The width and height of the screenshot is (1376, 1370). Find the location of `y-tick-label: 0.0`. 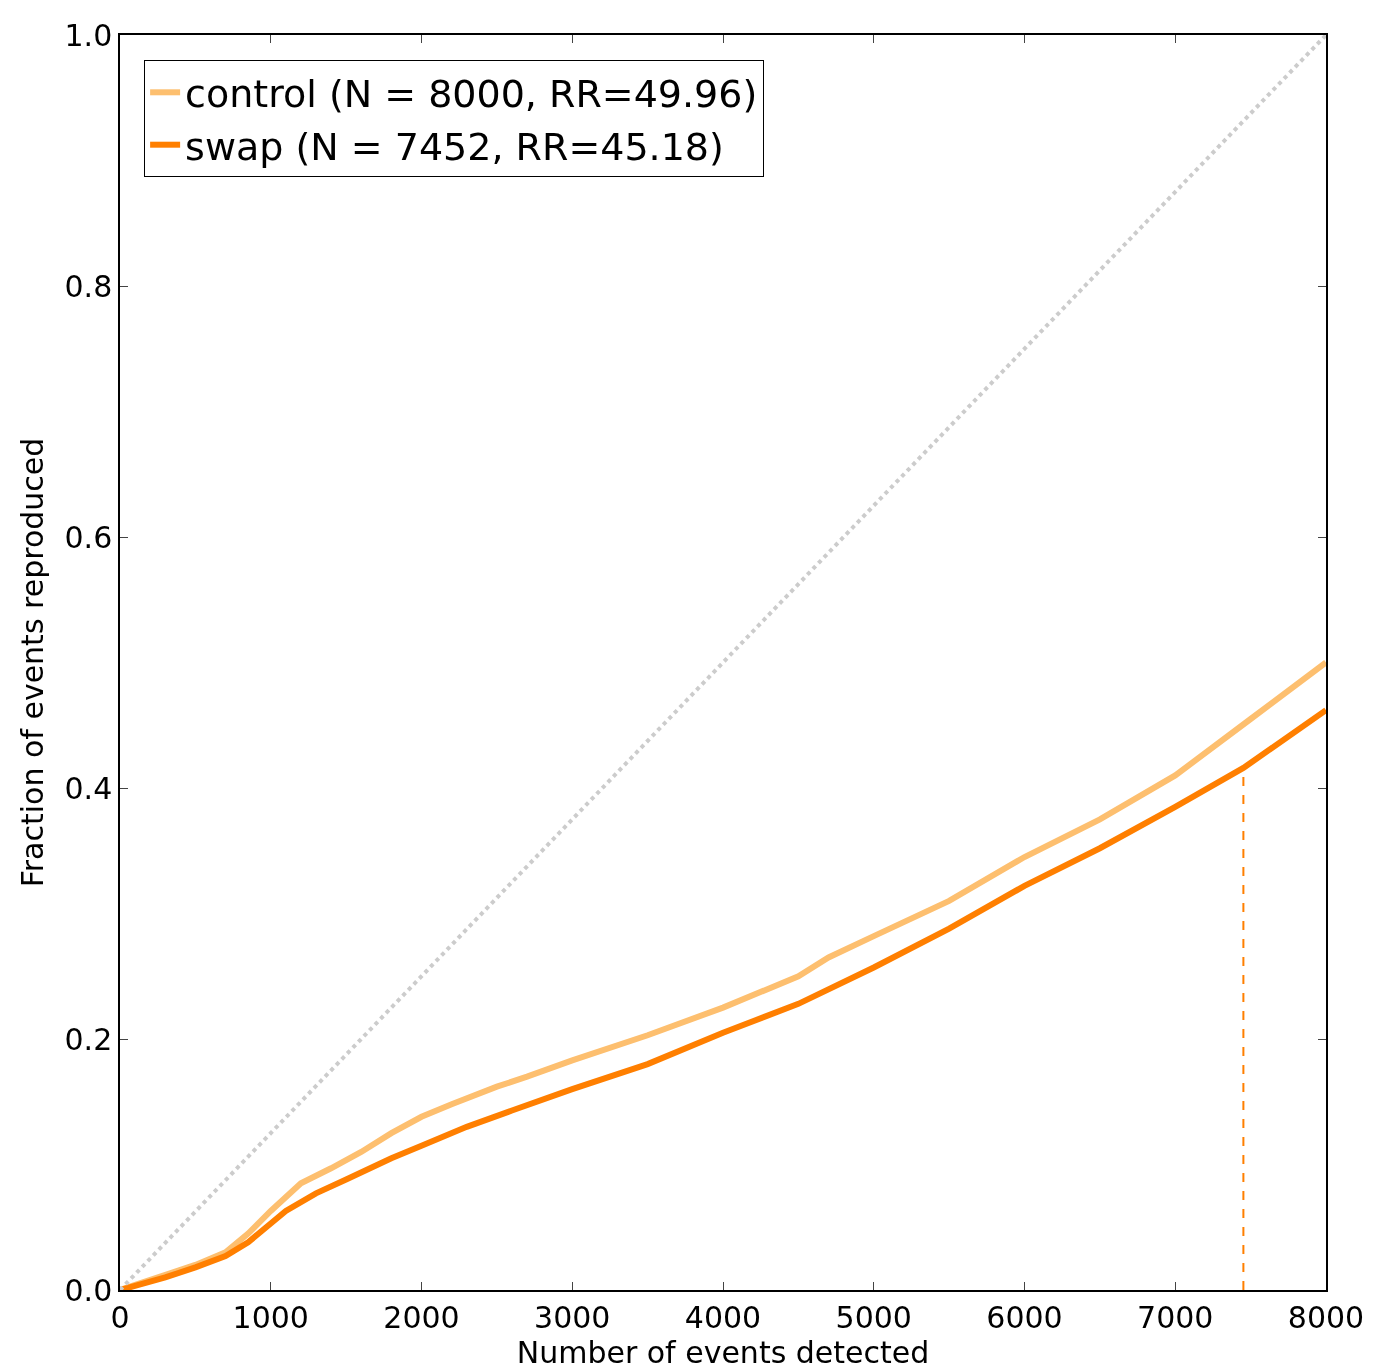

y-tick-label: 0.0 is located at coordinates (88, 1290).